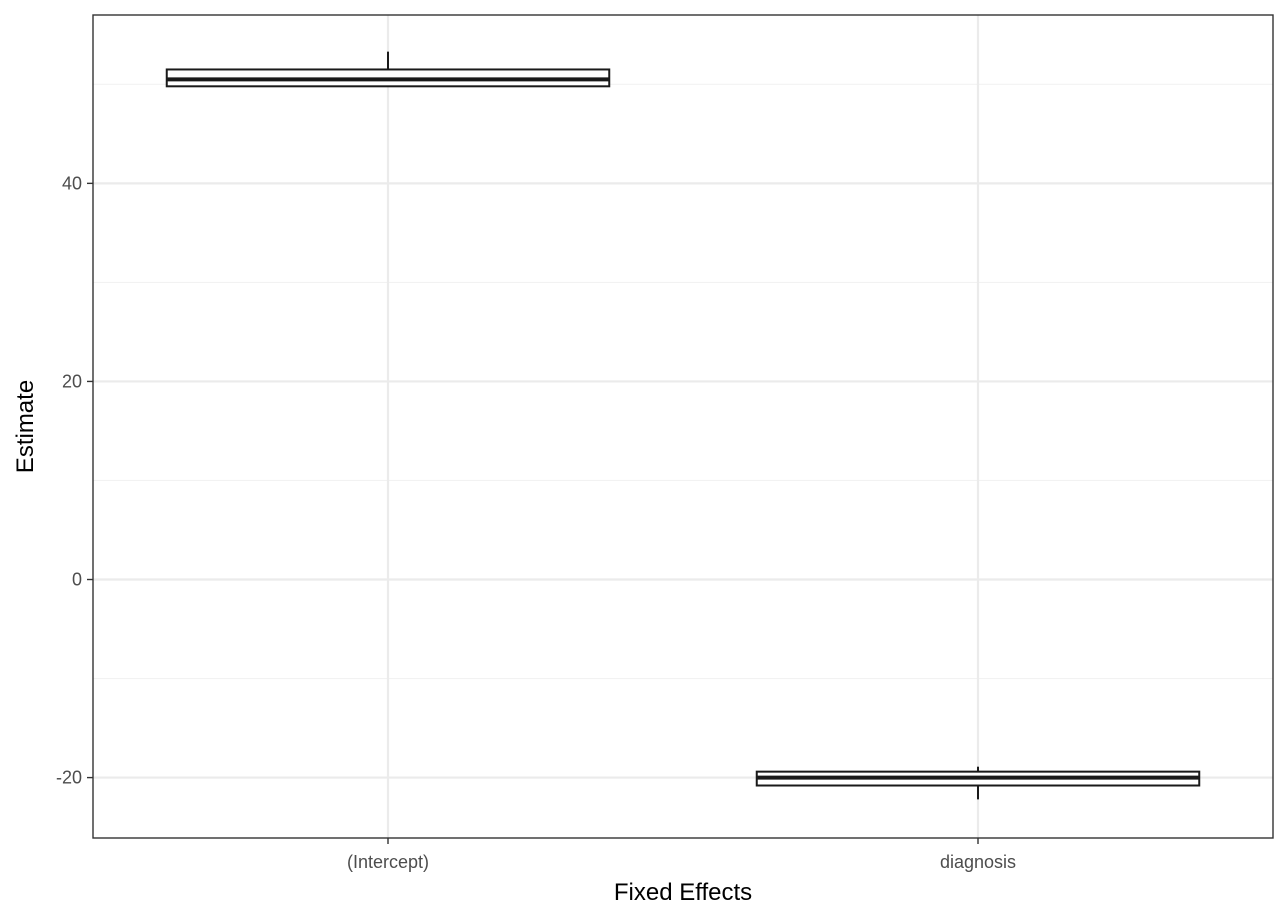 The height and width of the screenshot is (920, 1288). What do you see at coordinates (25, 426) in the screenshot?
I see `y-axis-title: Estimate` at bounding box center [25, 426].